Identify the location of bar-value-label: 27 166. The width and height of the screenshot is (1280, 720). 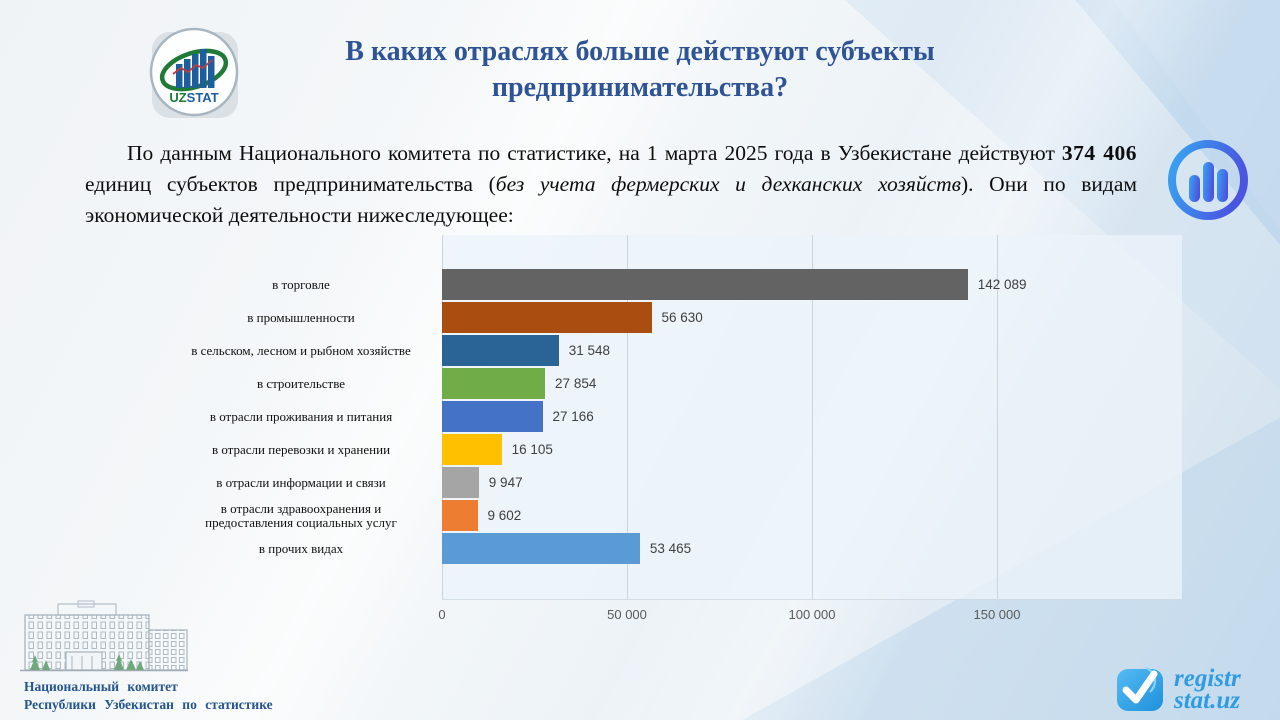
(573, 416).